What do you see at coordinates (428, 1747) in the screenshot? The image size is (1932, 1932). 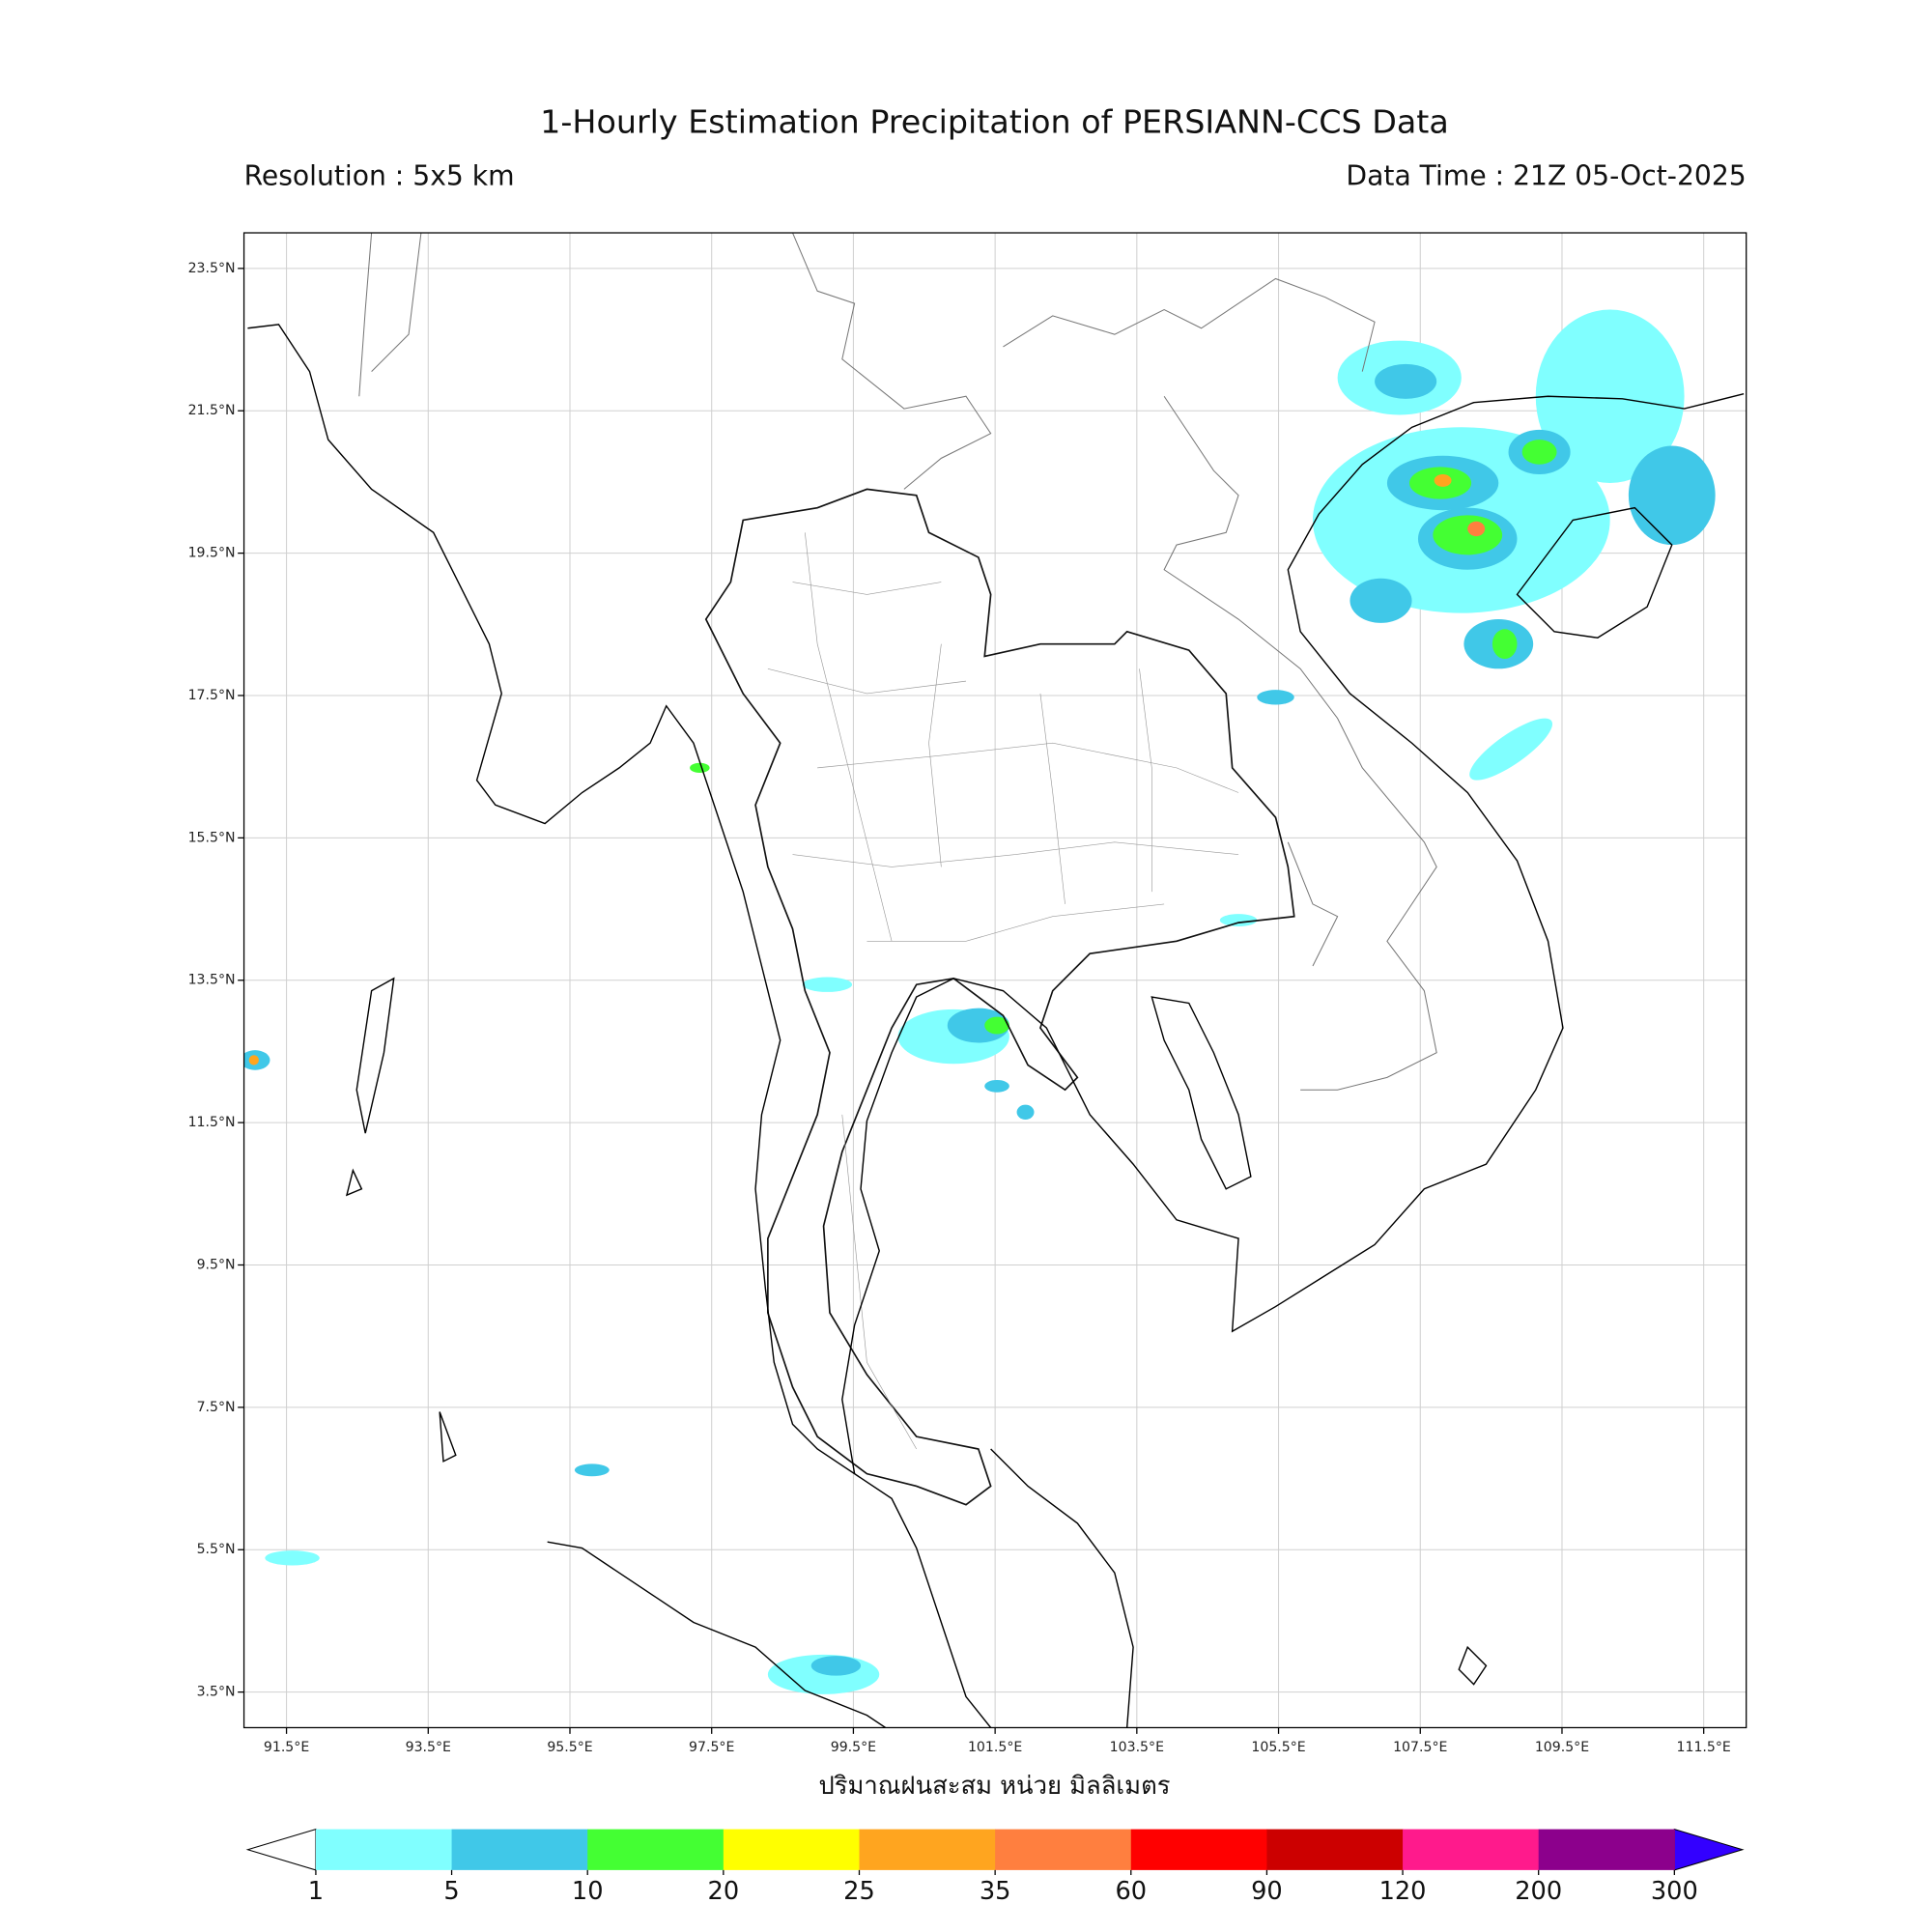 I see `x-tick-label: 93.5°E` at bounding box center [428, 1747].